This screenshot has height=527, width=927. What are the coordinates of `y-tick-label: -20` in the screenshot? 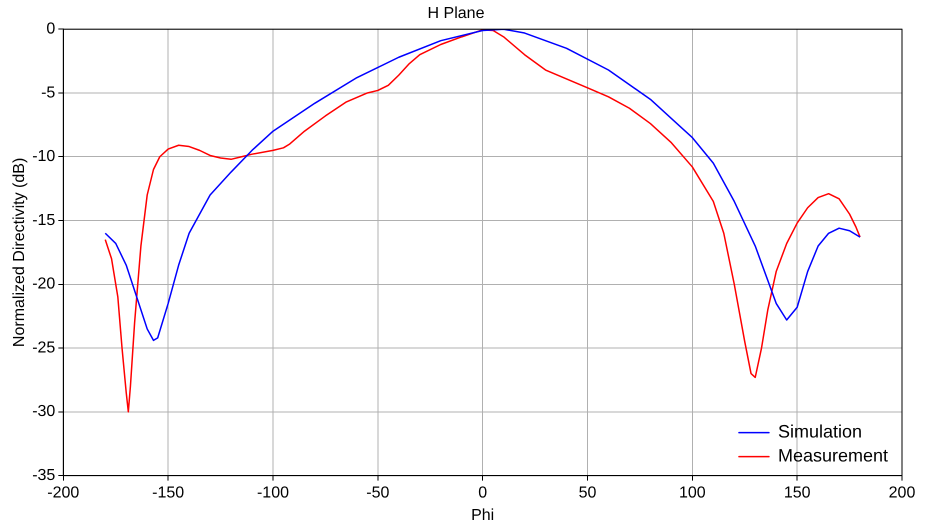 It's located at (44, 284).